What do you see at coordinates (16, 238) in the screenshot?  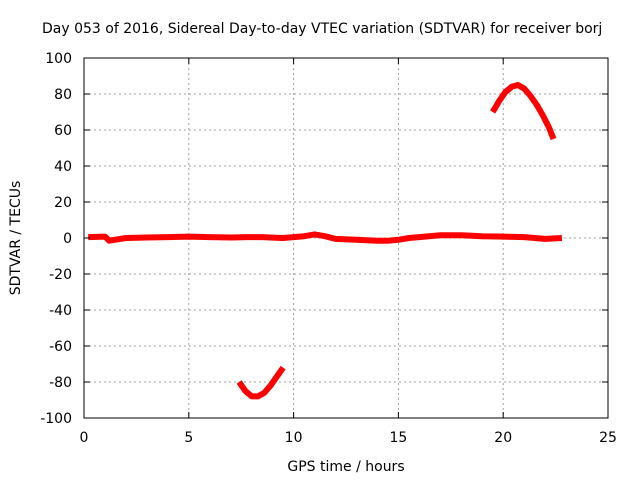 I see `y-axis-label: SDTVAR / TECUs` at bounding box center [16, 238].